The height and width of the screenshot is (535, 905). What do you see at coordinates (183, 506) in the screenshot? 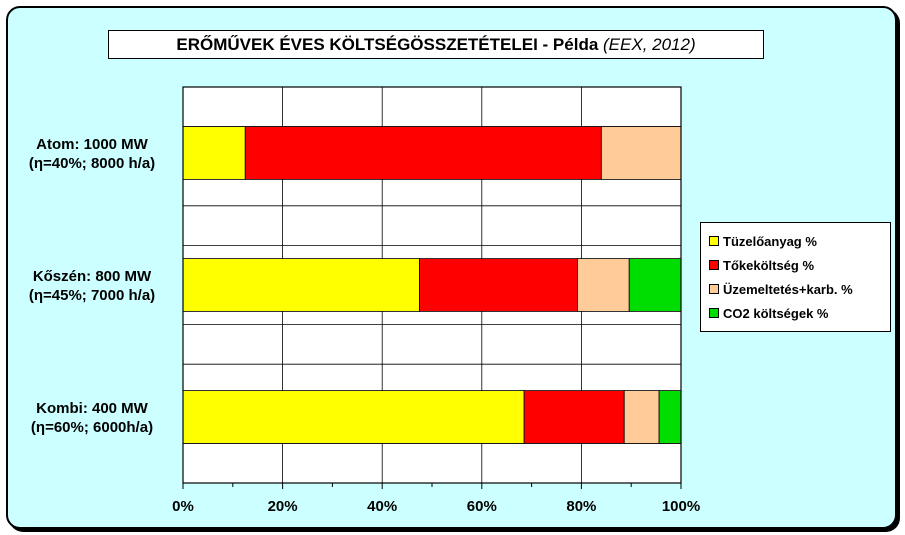
I see `x-axis-tick-label: 0%` at bounding box center [183, 506].